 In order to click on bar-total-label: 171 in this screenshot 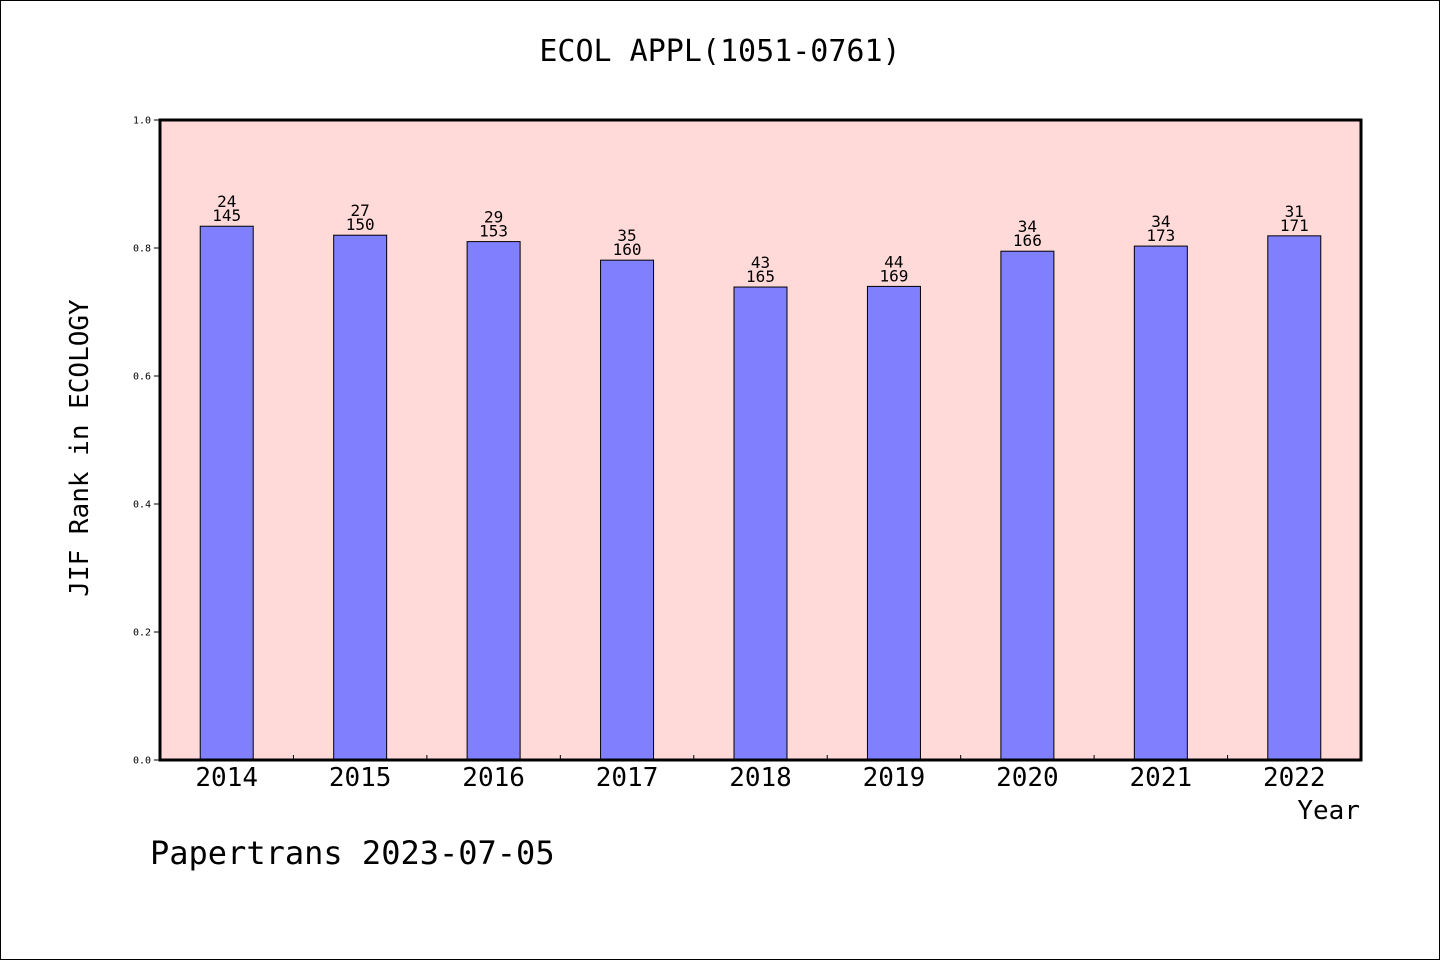, I will do `click(1294, 225)`.